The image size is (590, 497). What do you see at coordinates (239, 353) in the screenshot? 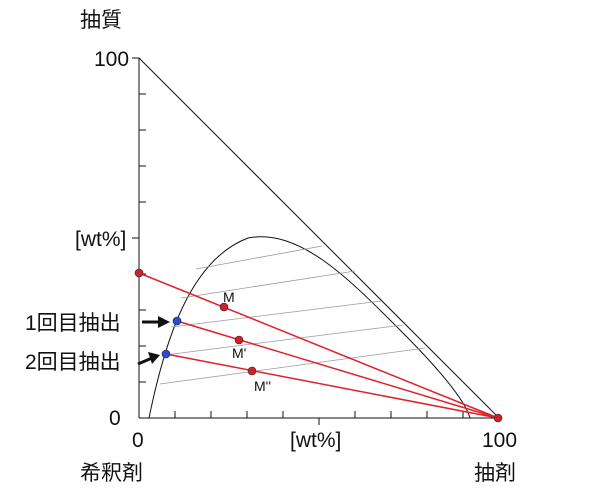
I see `point-m-prime-label: M'` at bounding box center [239, 353].